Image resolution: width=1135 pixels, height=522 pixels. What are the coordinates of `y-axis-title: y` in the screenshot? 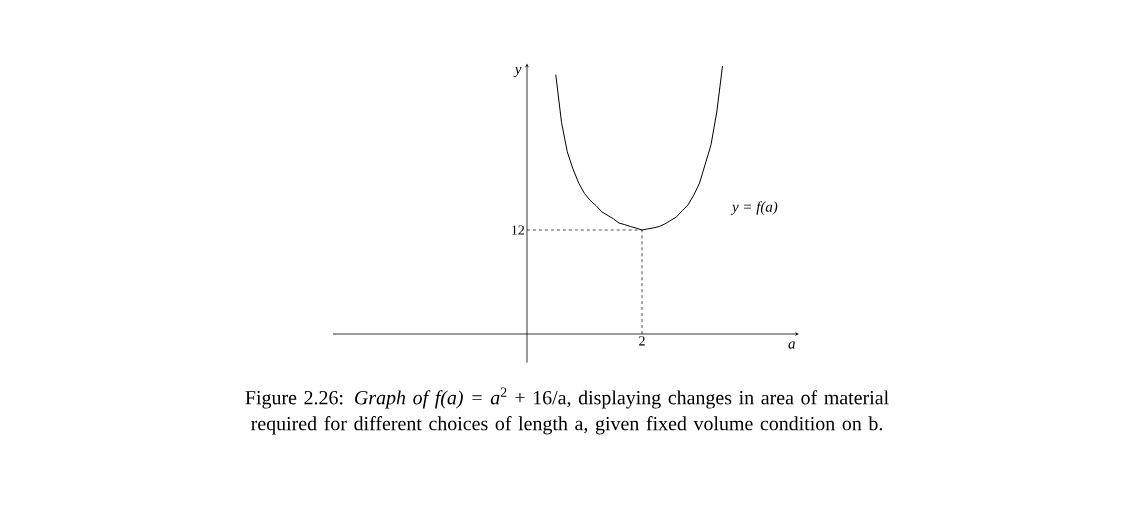 It's located at (517, 72).